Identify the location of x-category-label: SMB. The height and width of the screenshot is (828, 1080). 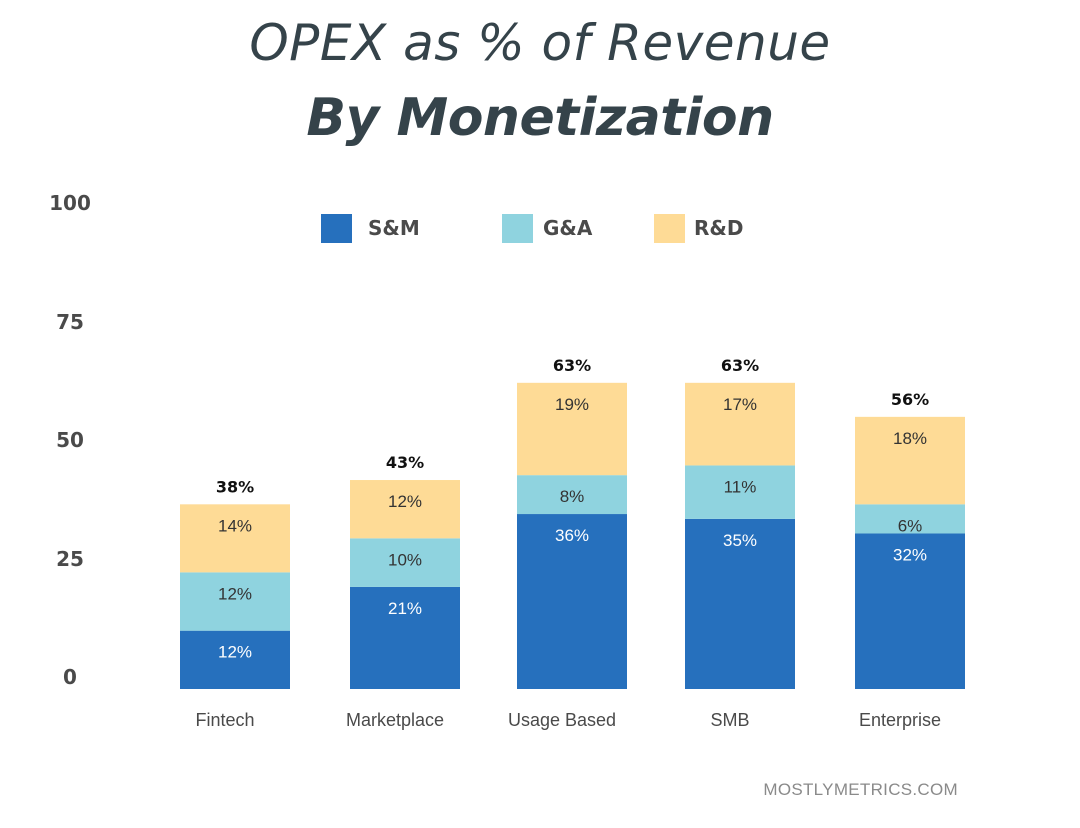
(729, 720).